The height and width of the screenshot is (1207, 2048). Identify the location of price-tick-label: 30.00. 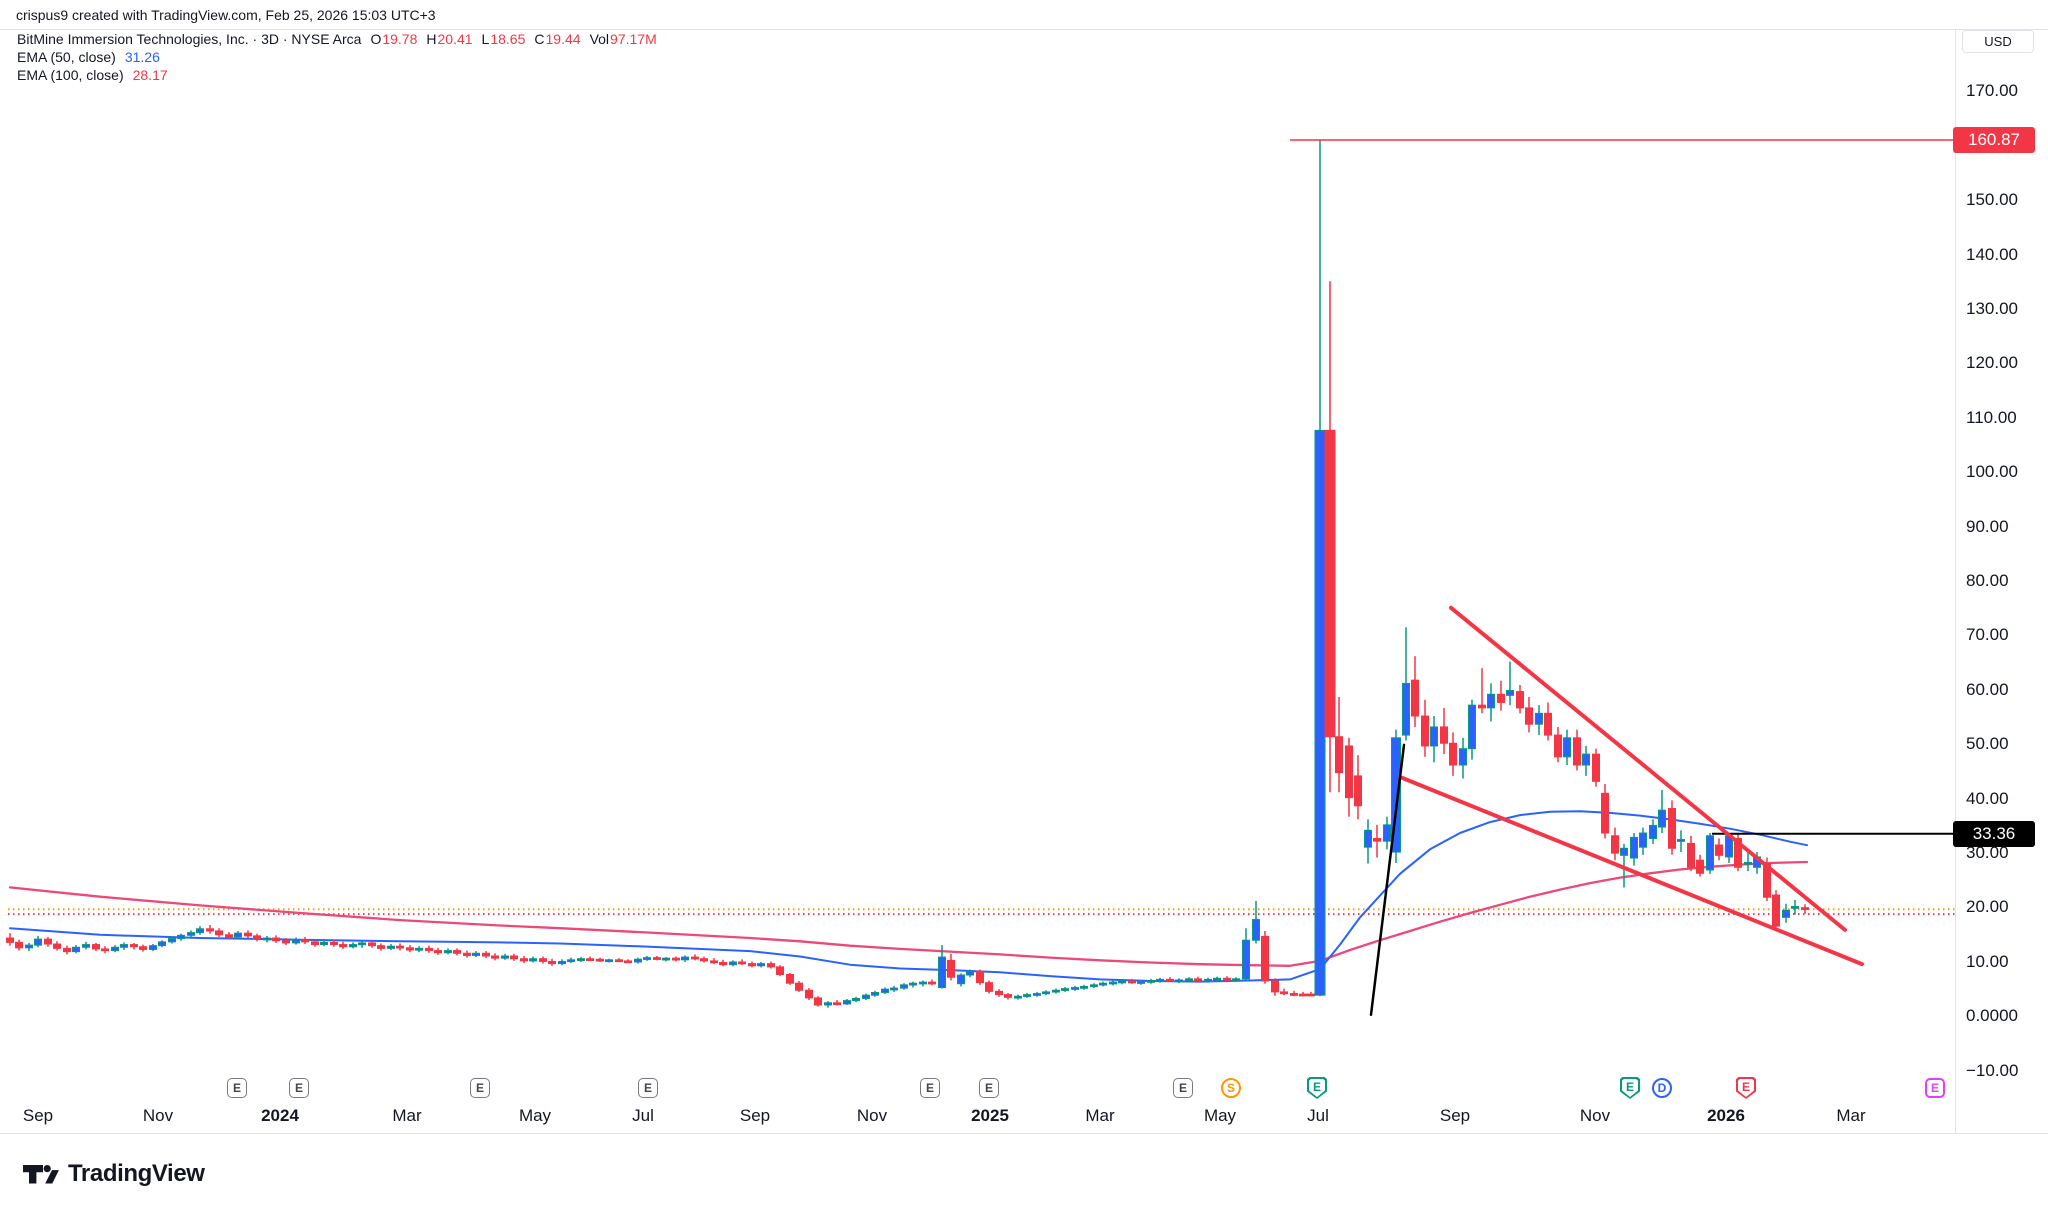
(1987, 853).